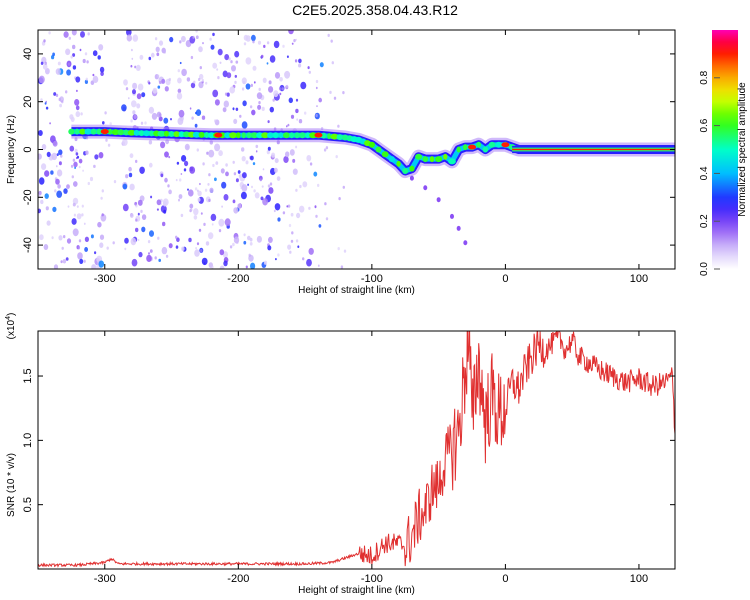  Describe the element at coordinates (28, 102) in the screenshot. I see `y-tick-label: 20` at that location.